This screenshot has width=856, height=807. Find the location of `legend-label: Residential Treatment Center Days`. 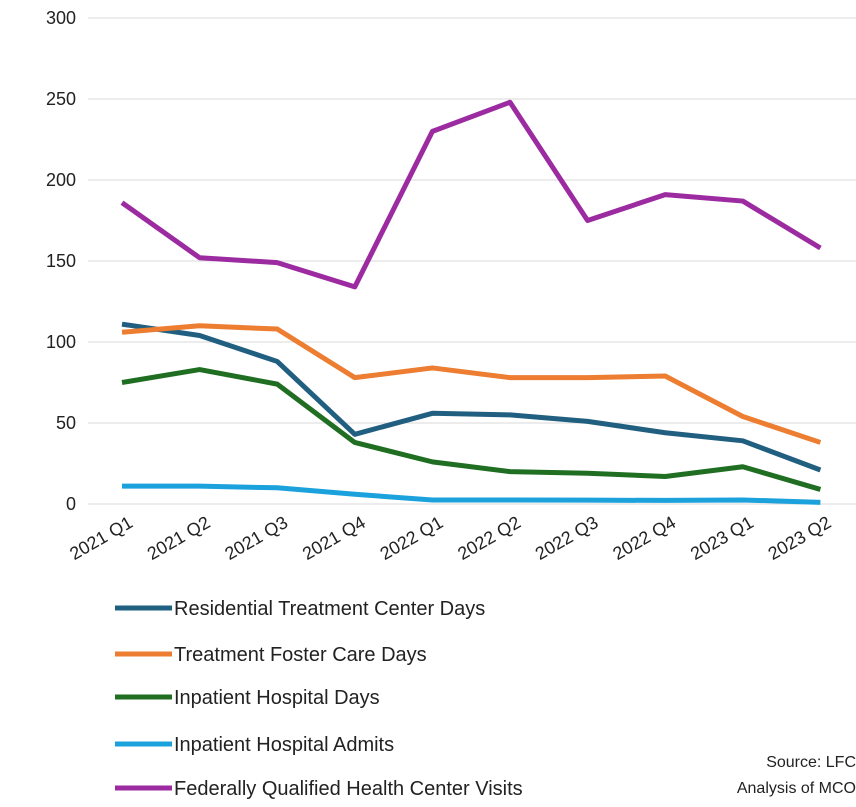

legend-label: Residential Treatment Center Days is located at coordinates (329, 609).